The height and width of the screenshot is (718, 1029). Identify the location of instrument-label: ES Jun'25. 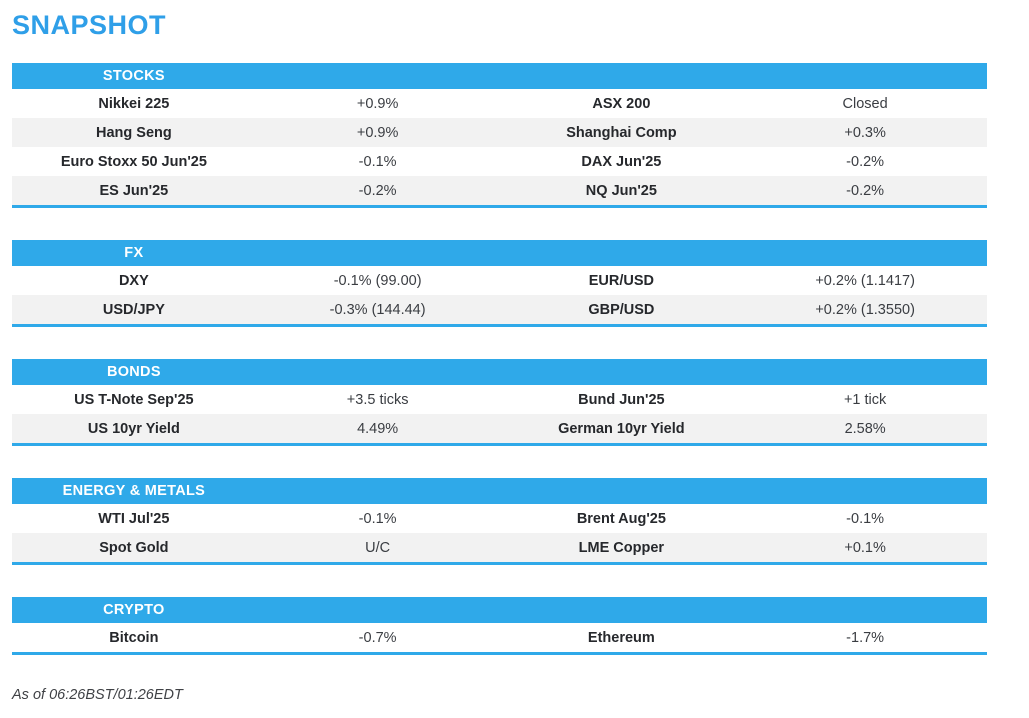
(134, 190).